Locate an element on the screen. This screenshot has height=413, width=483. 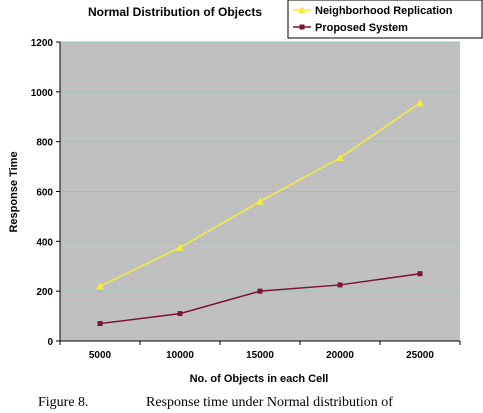
chart-title: Normal Distribution of Objects is located at coordinates (175, 12).